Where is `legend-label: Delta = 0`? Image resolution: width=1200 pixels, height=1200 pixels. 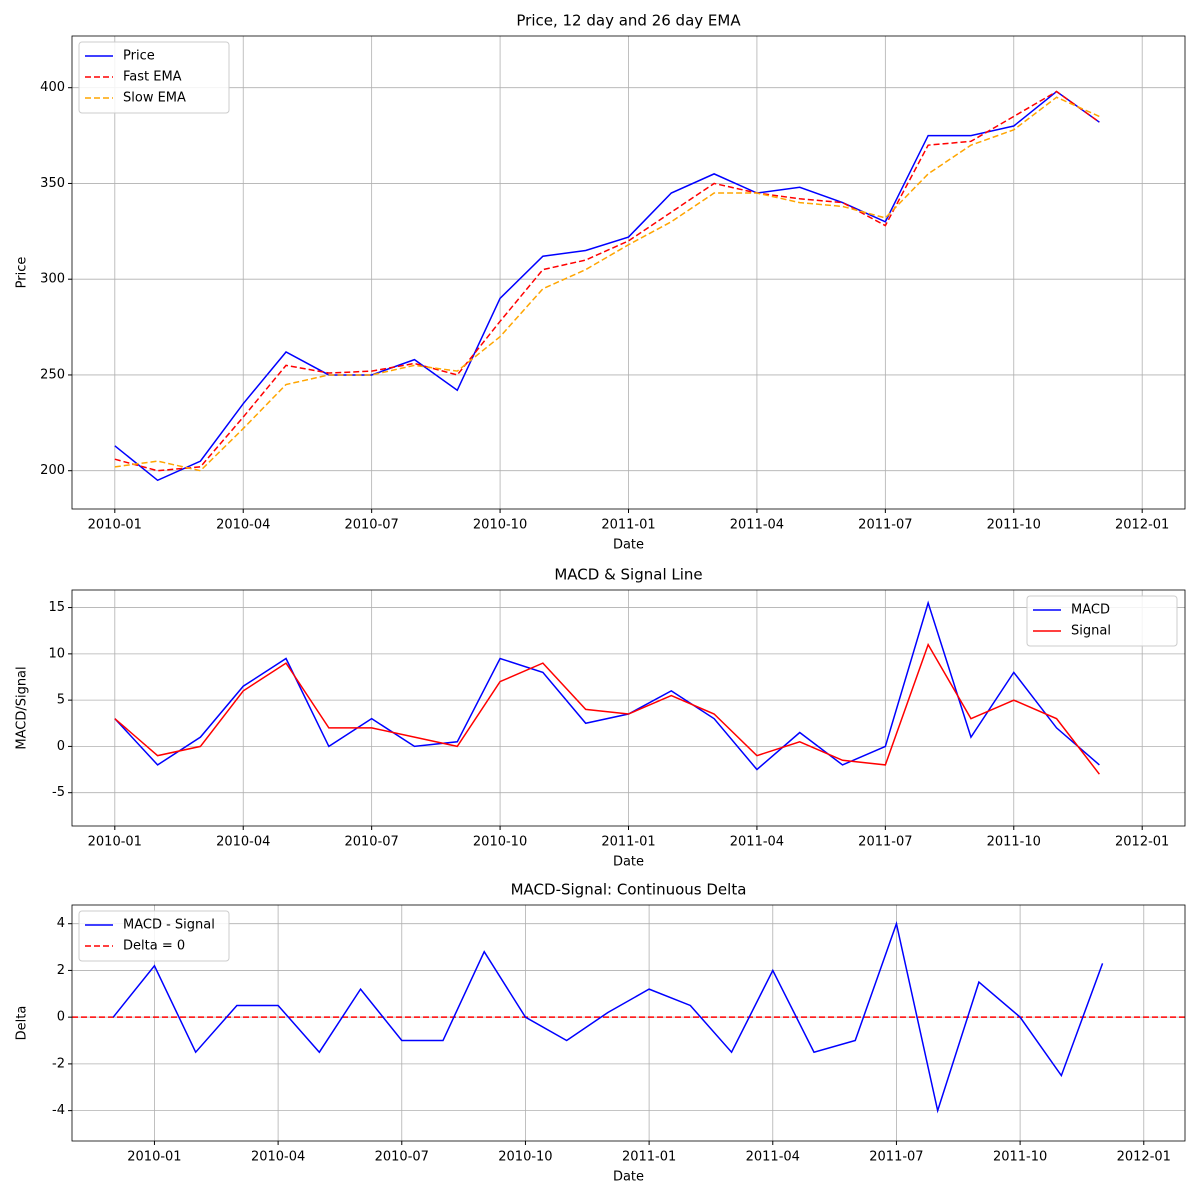
legend-label: Delta = 0 is located at coordinates (154, 946).